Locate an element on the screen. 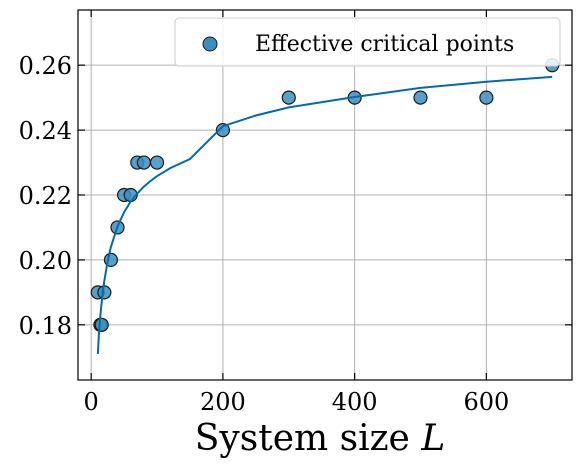  legend-label: Effective critical points is located at coordinates (384, 44).